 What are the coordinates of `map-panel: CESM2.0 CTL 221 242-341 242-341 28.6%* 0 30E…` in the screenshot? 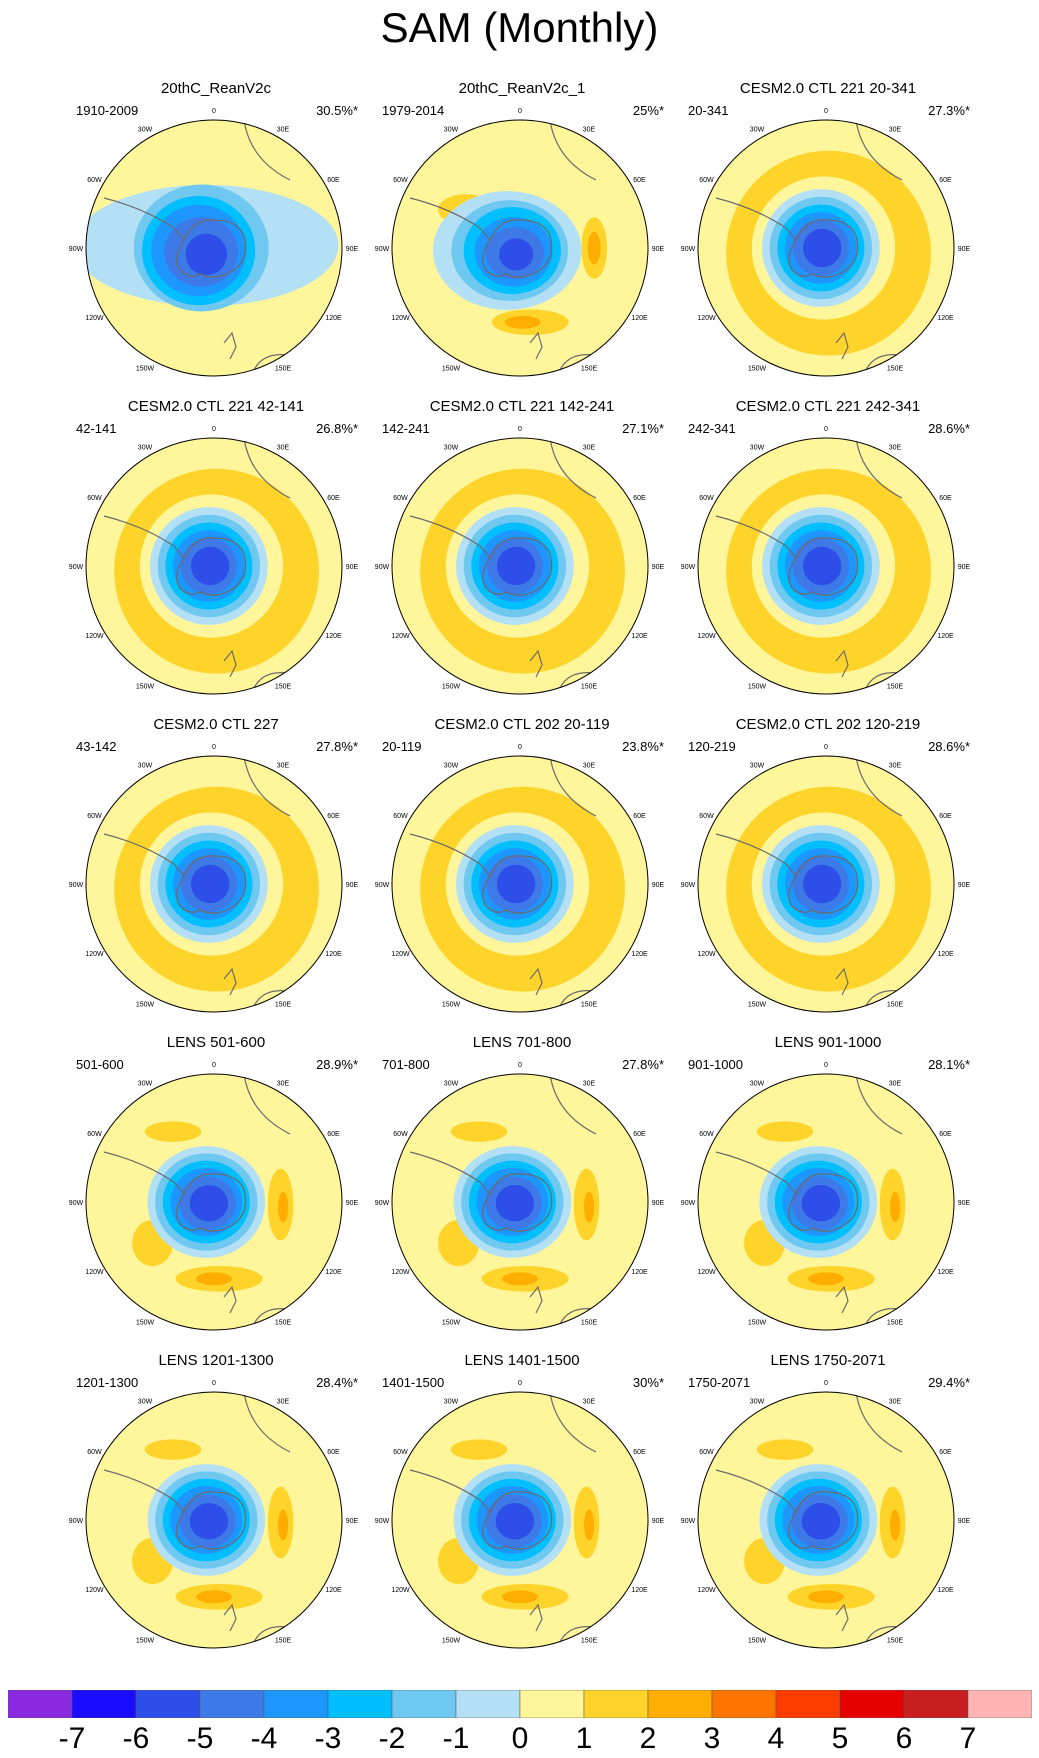 It's located at (828, 548).